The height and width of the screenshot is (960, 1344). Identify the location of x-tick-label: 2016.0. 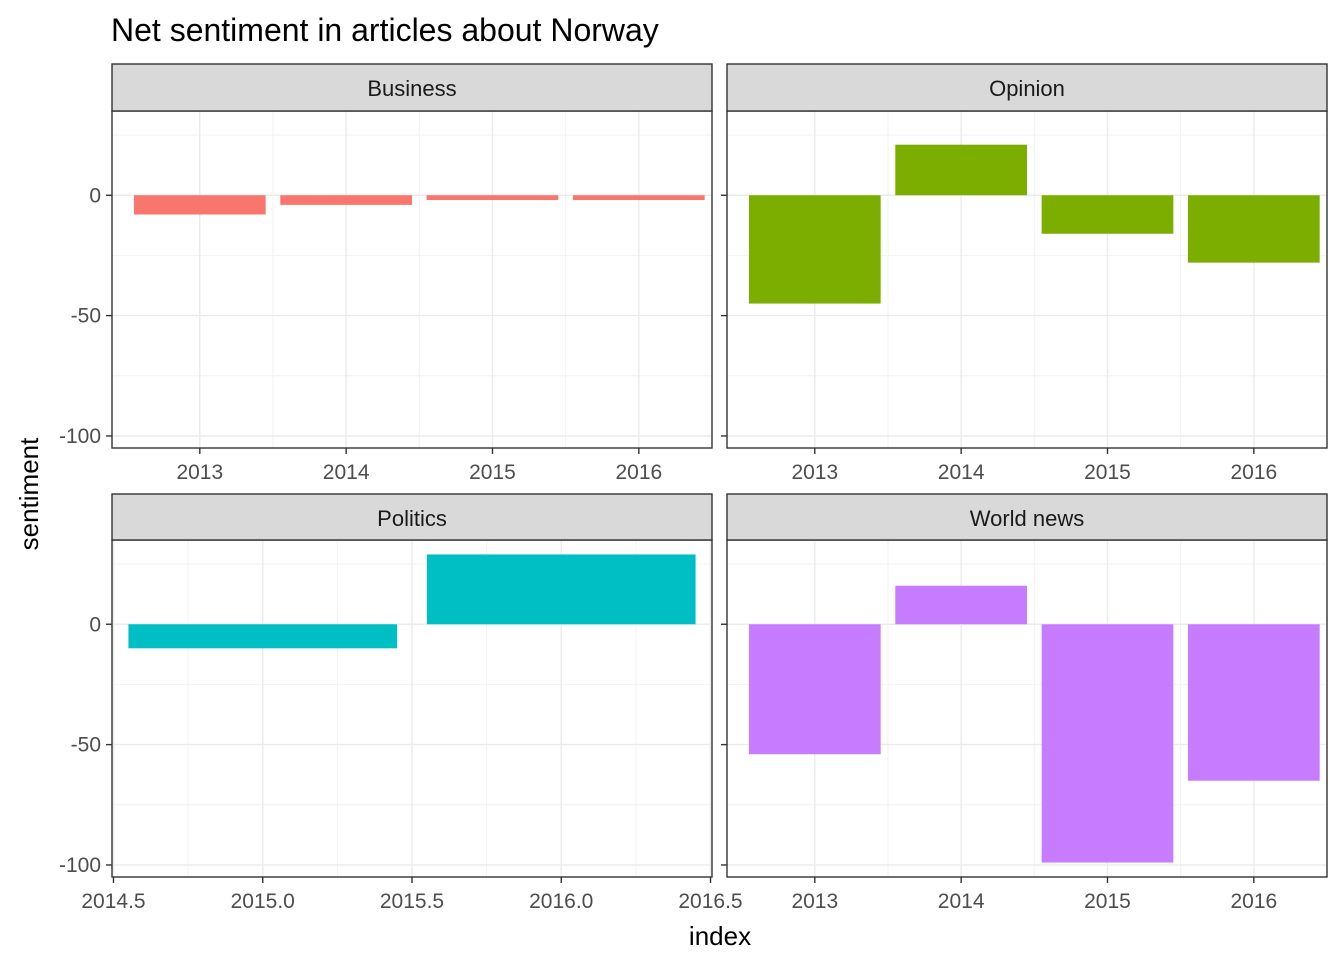
(561, 901).